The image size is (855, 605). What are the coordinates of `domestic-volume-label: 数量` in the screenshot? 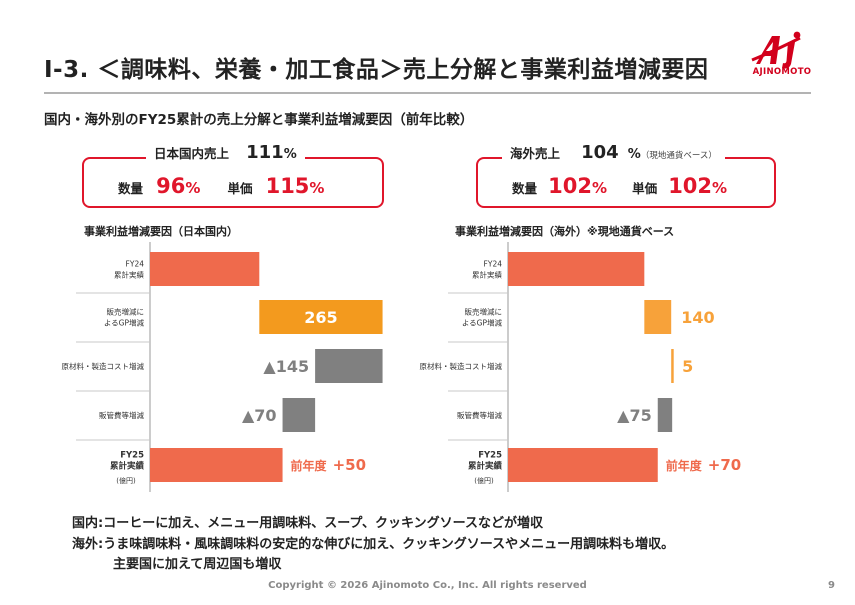 It's located at (131, 188).